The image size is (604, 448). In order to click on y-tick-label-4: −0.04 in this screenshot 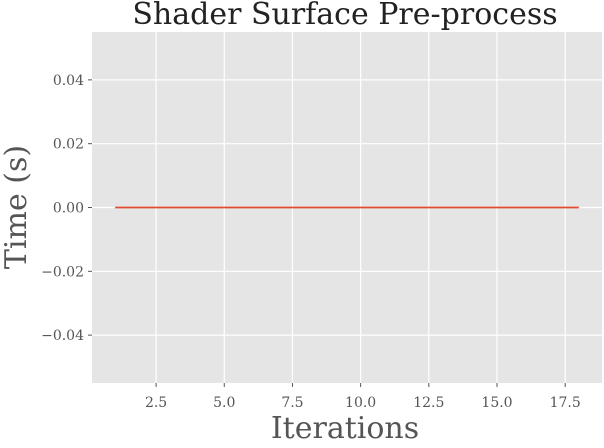, I will do `click(62, 336)`.